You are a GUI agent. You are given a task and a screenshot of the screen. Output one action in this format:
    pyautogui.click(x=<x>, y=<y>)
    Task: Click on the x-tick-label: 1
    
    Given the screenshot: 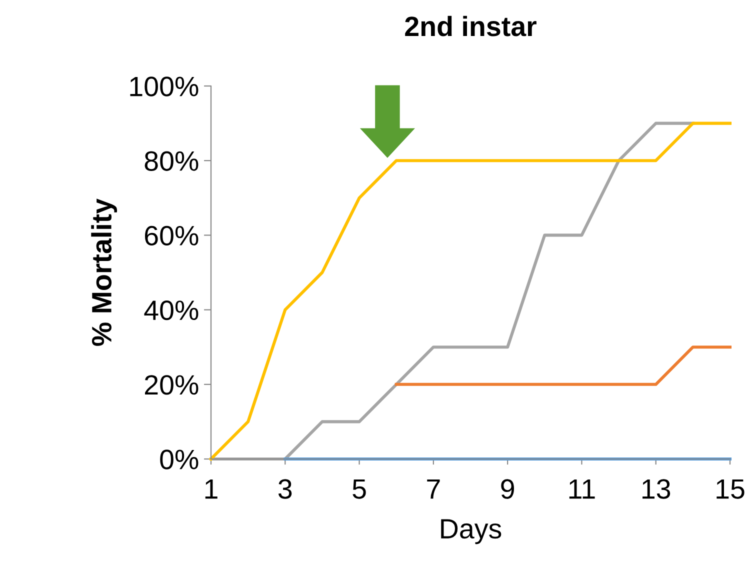 What is the action you would take?
    pyautogui.click(x=211, y=489)
    